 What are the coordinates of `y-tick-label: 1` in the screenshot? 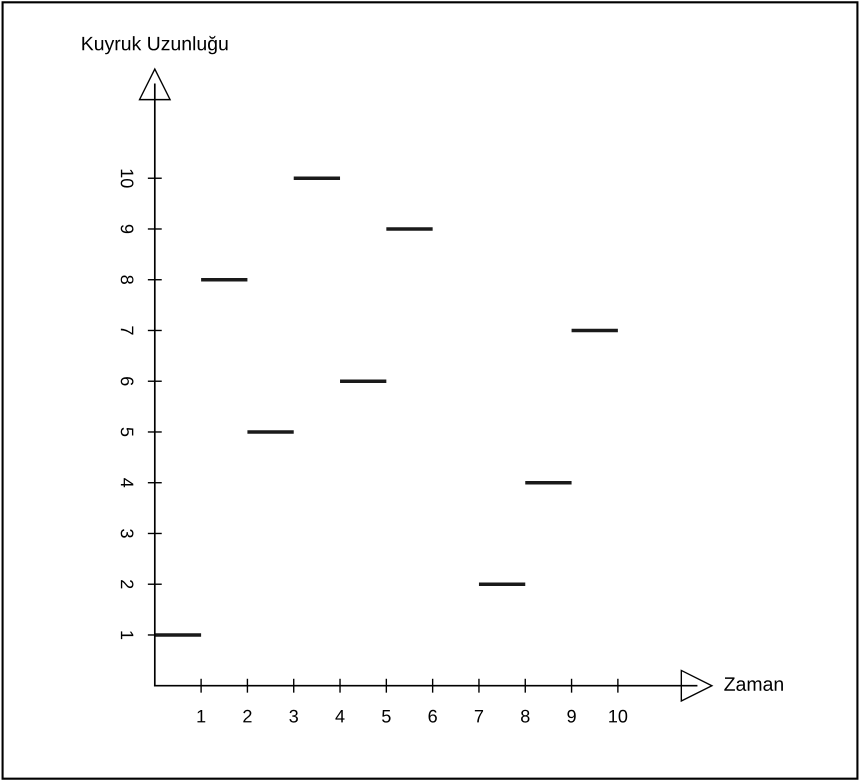 It's located at (127, 635).